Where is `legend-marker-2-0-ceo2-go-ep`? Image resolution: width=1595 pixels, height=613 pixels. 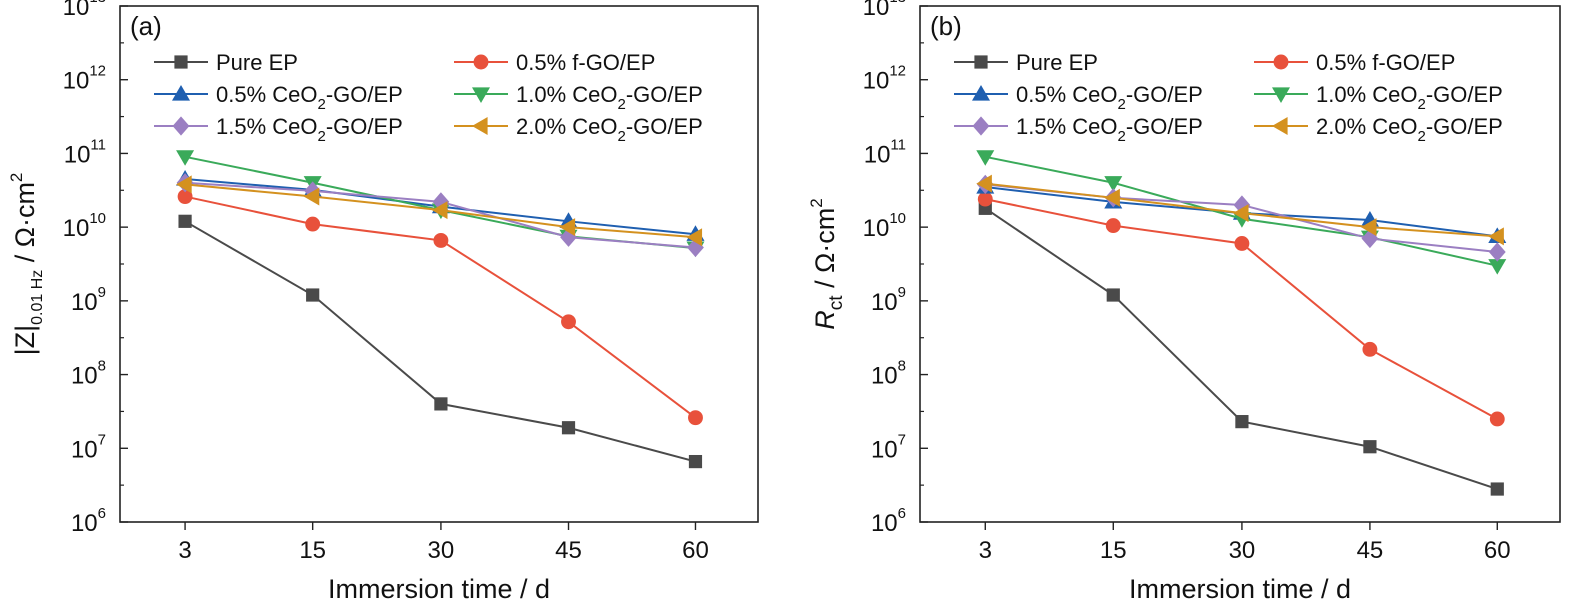
legend-marker-2-0-ceo2-go-ep is located at coordinates (480, 126).